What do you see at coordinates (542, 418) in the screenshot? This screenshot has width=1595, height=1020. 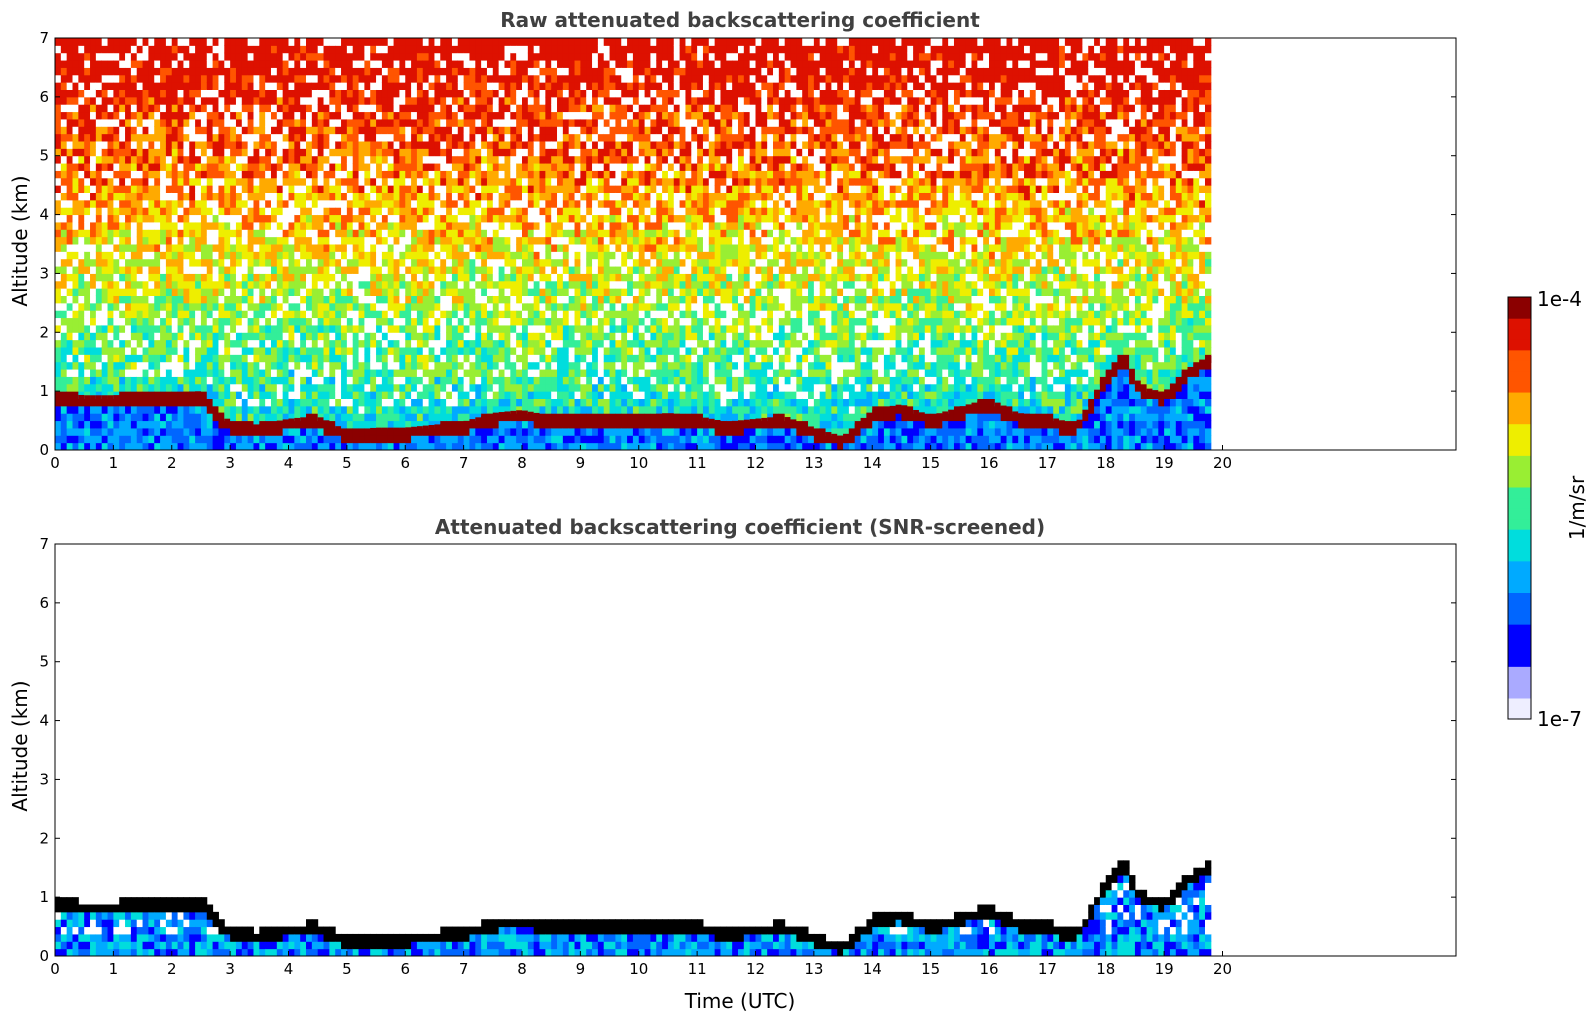 I see `layer-band` at bounding box center [542, 418].